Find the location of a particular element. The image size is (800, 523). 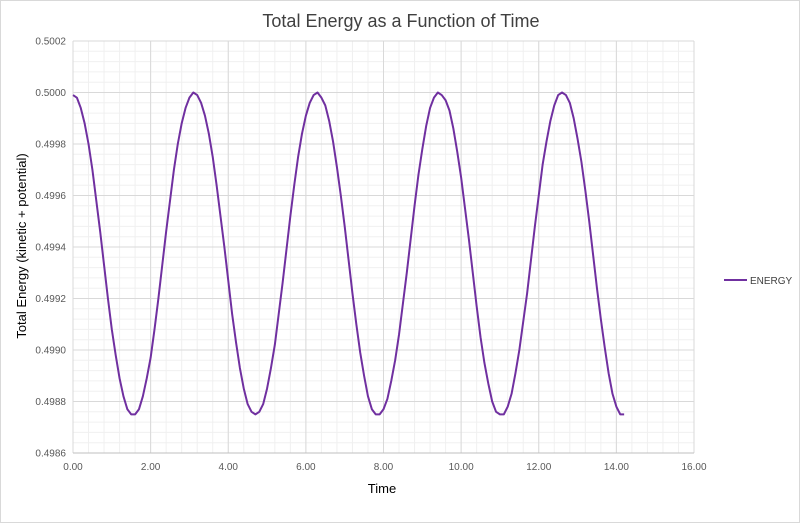

y-tick-label: 0.5002 is located at coordinates (50, 42).